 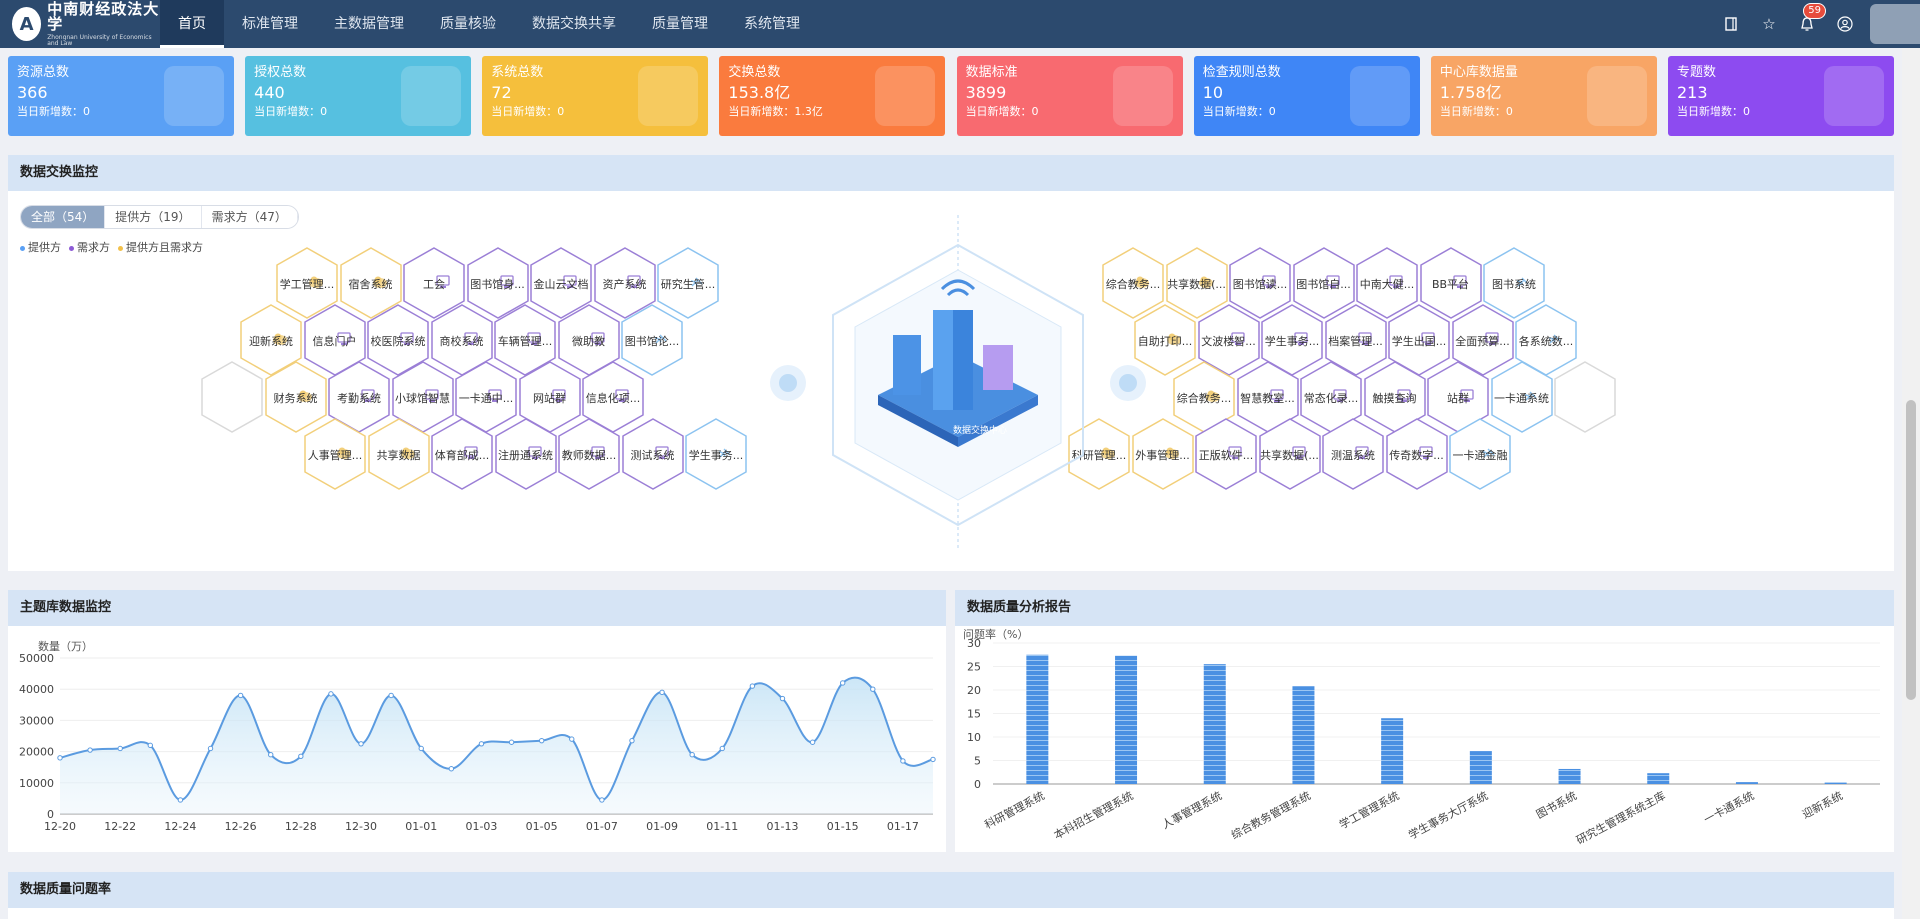 What do you see at coordinates (549, 397) in the screenshot?
I see `system-hex: 网站群` at bounding box center [549, 397].